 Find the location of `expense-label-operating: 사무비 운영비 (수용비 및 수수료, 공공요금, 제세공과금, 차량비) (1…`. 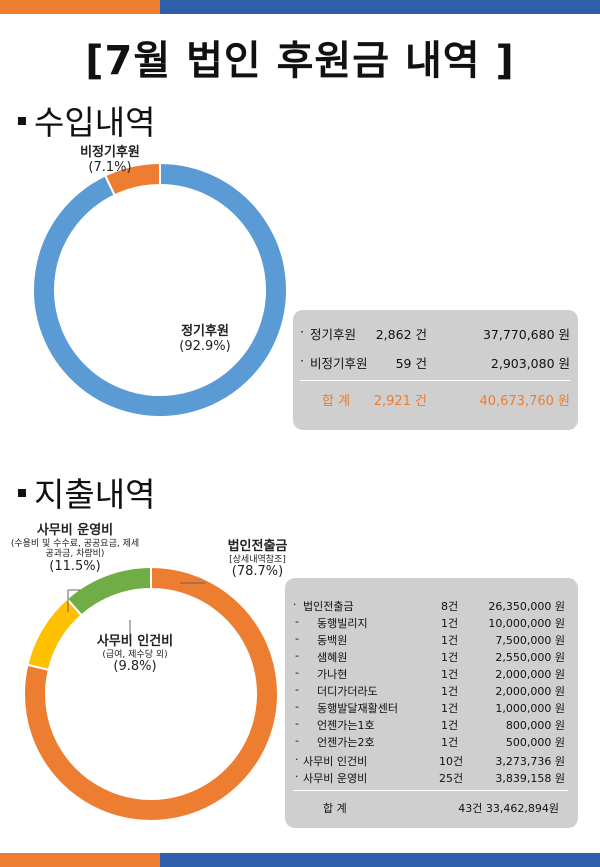

expense-label-operating: 사무비 운영비 (수용비 및 수수료, 공공요금, 제세공과금, 차량비) (1… is located at coordinates (75, 549).